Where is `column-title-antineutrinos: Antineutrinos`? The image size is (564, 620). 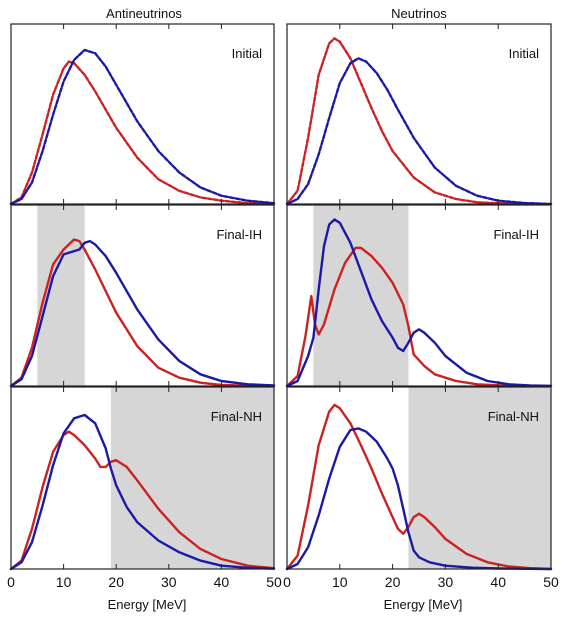 column-title-antineutrinos: Antineutrinos is located at coordinates (144, 13).